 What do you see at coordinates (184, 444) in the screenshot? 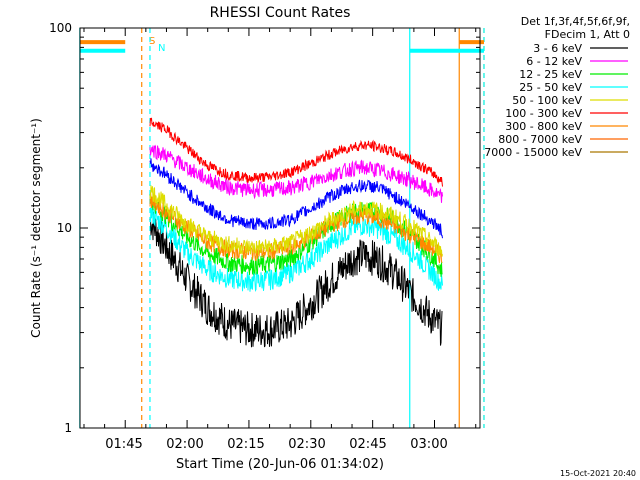
I see `x-tick-label-0200: 02:00` at bounding box center [184, 444].